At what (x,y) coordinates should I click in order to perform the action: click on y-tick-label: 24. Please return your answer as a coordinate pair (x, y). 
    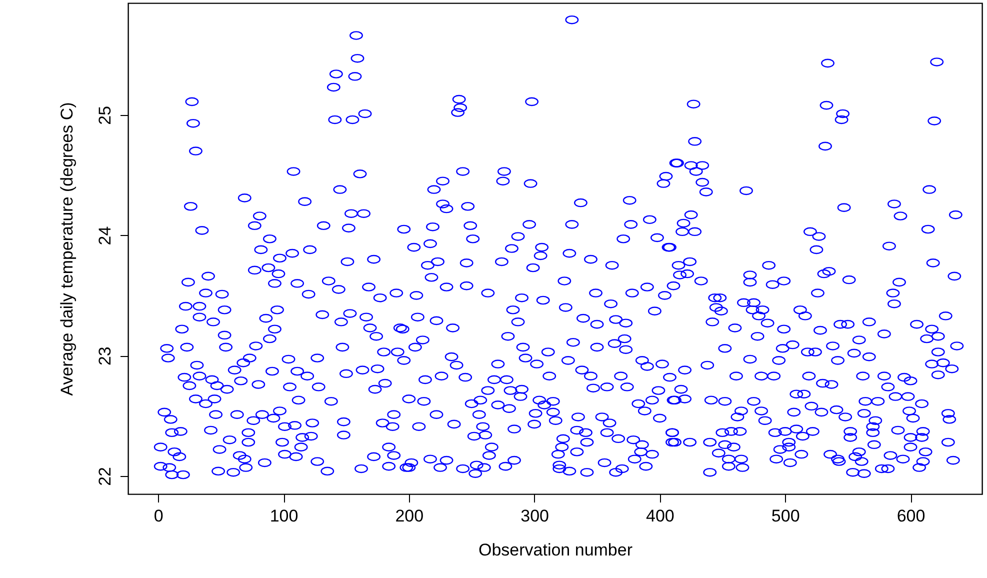
    Looking at the image, I should click on (105, 236).